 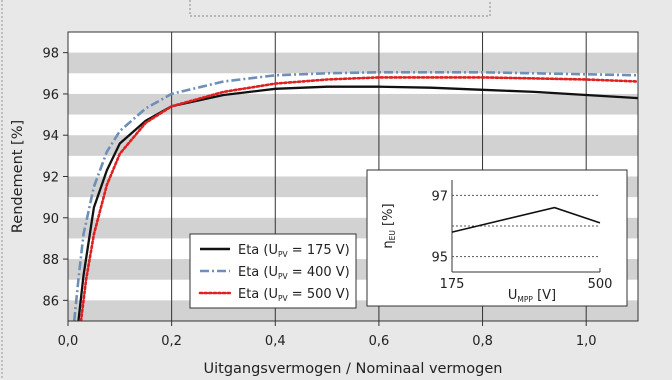 I want to click on x-axis-label: Uitgangsvermogen / Nominaal vermogen, so click(x=353, y=369).